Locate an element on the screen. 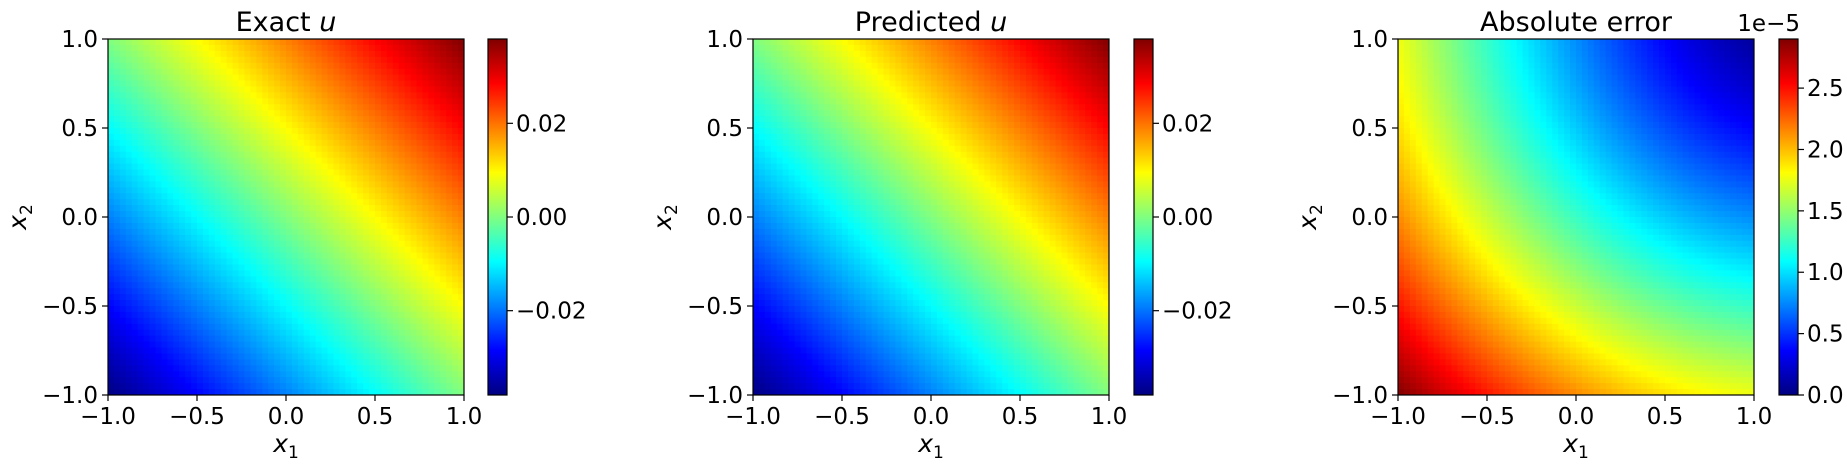 The width and height of the screenshot is (1847, 466). colorbar-tick-label: 2.5 is located at coordinates (1825, 89).